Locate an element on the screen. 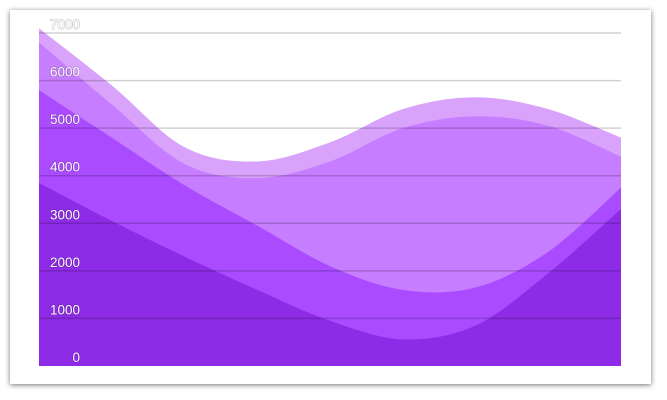 Image resolution: width=667 pixels, height=400 pixels. y-tick-label: 4000 is located at coordinates (65, 167).